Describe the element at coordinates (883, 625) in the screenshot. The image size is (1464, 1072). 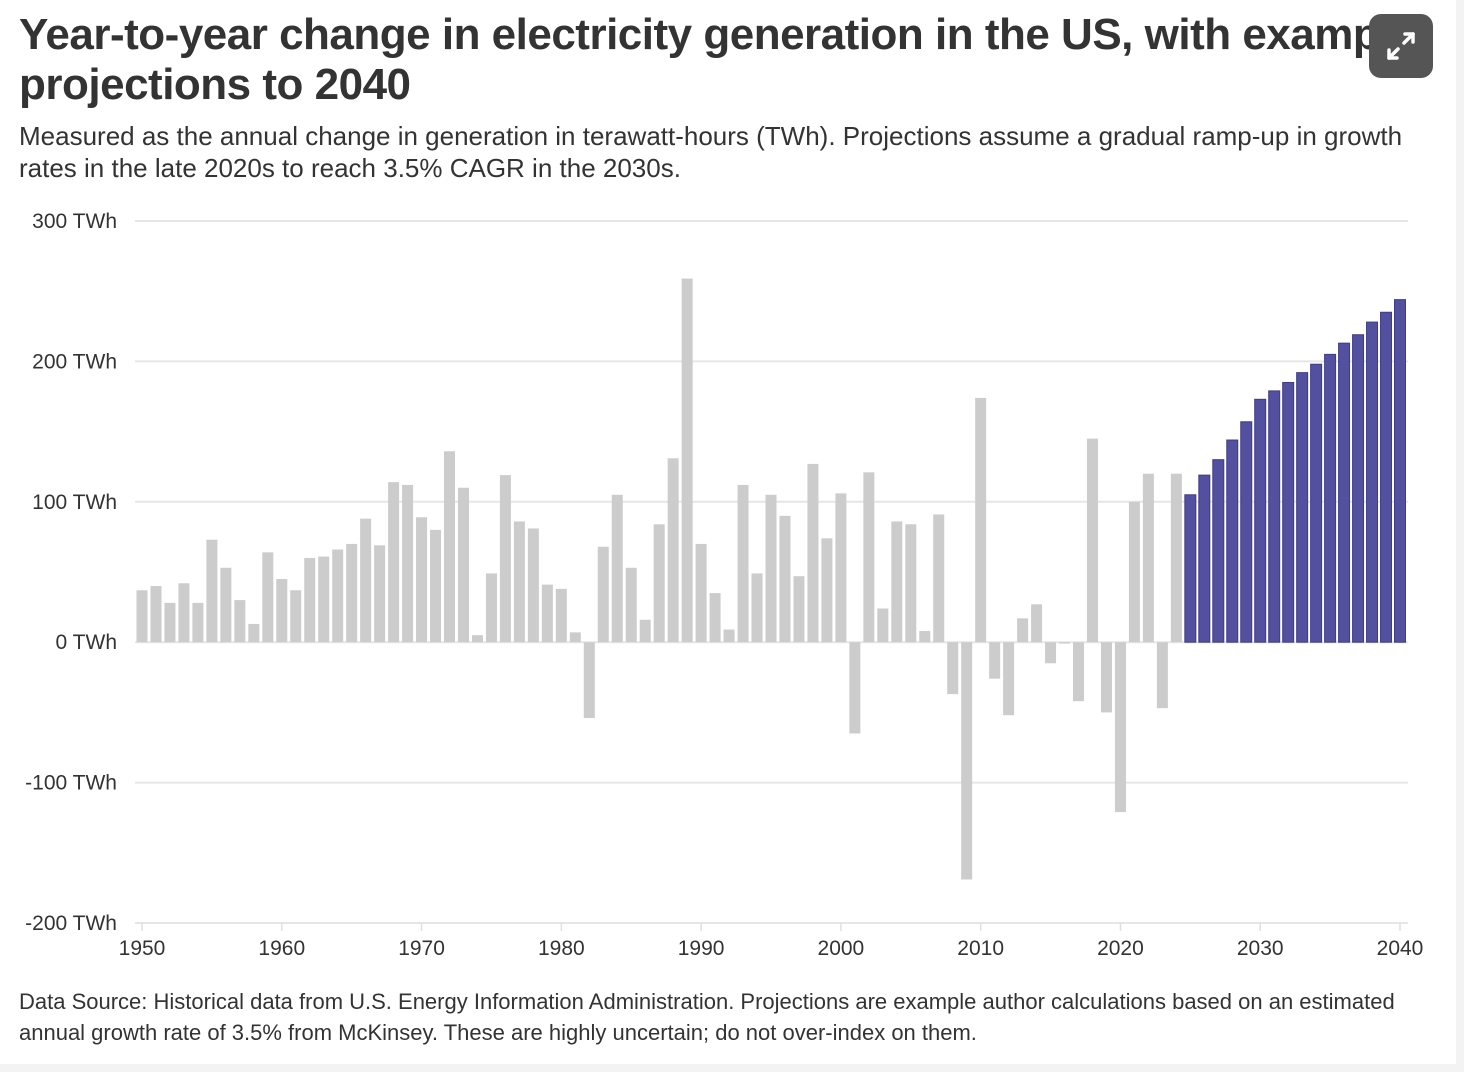
I see `historical-bar-2003` at that location.